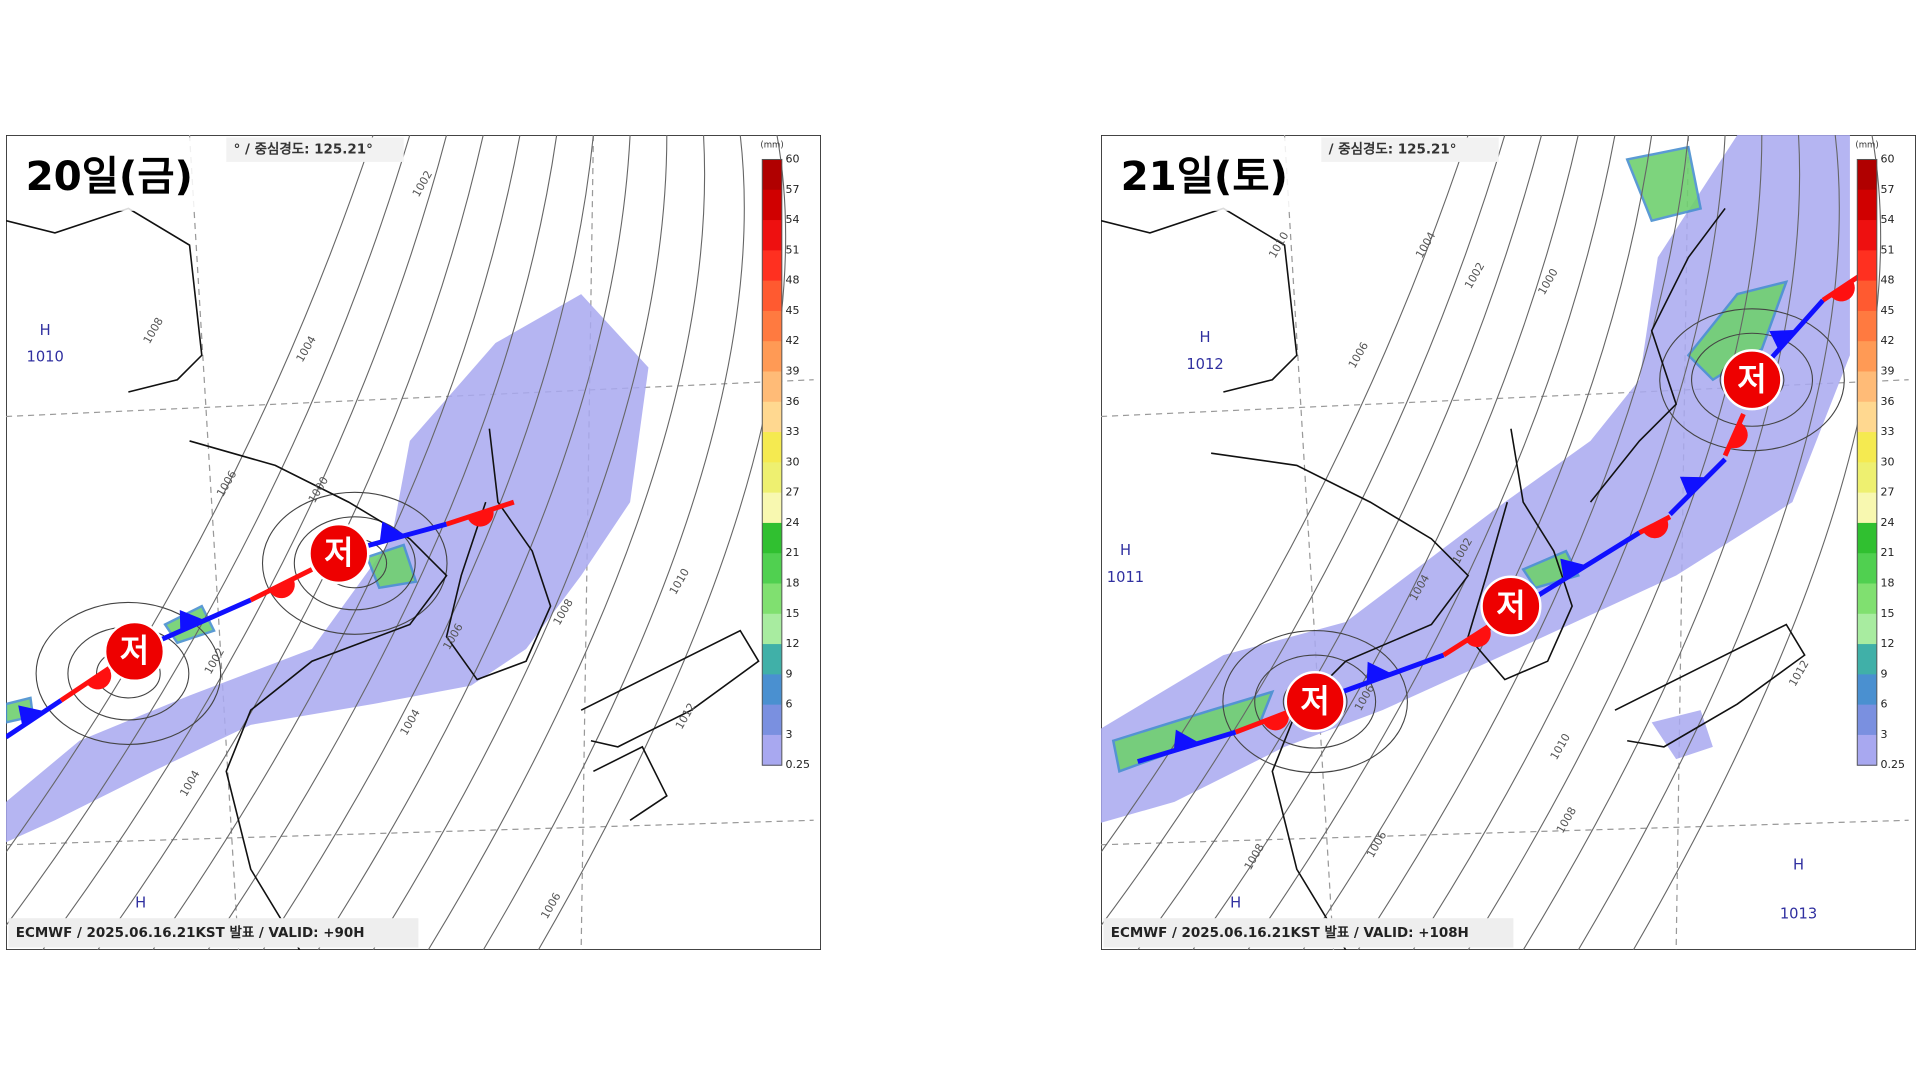 The width and height of the screenshot is (1920, 1080). What do you see at coordinates (109, 176) in the screenshot?
I see `panel-title: 20일(금)` at bounding box center [109, 176].